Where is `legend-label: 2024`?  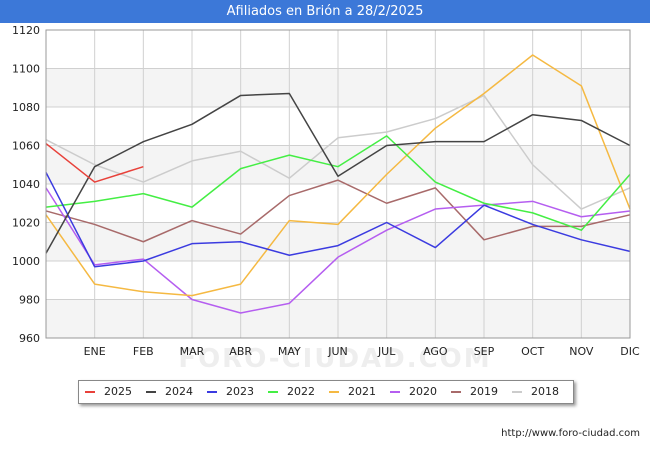
legend-label: 2024 is located at coordinates (179, 391).